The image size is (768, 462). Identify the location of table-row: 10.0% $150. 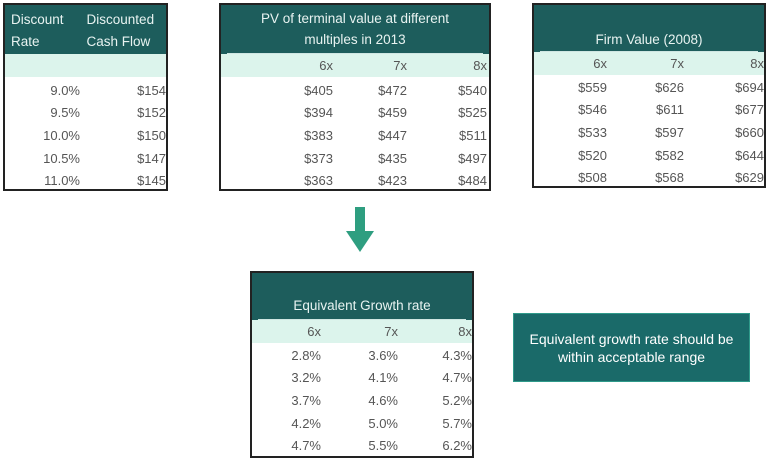
(85, 135).